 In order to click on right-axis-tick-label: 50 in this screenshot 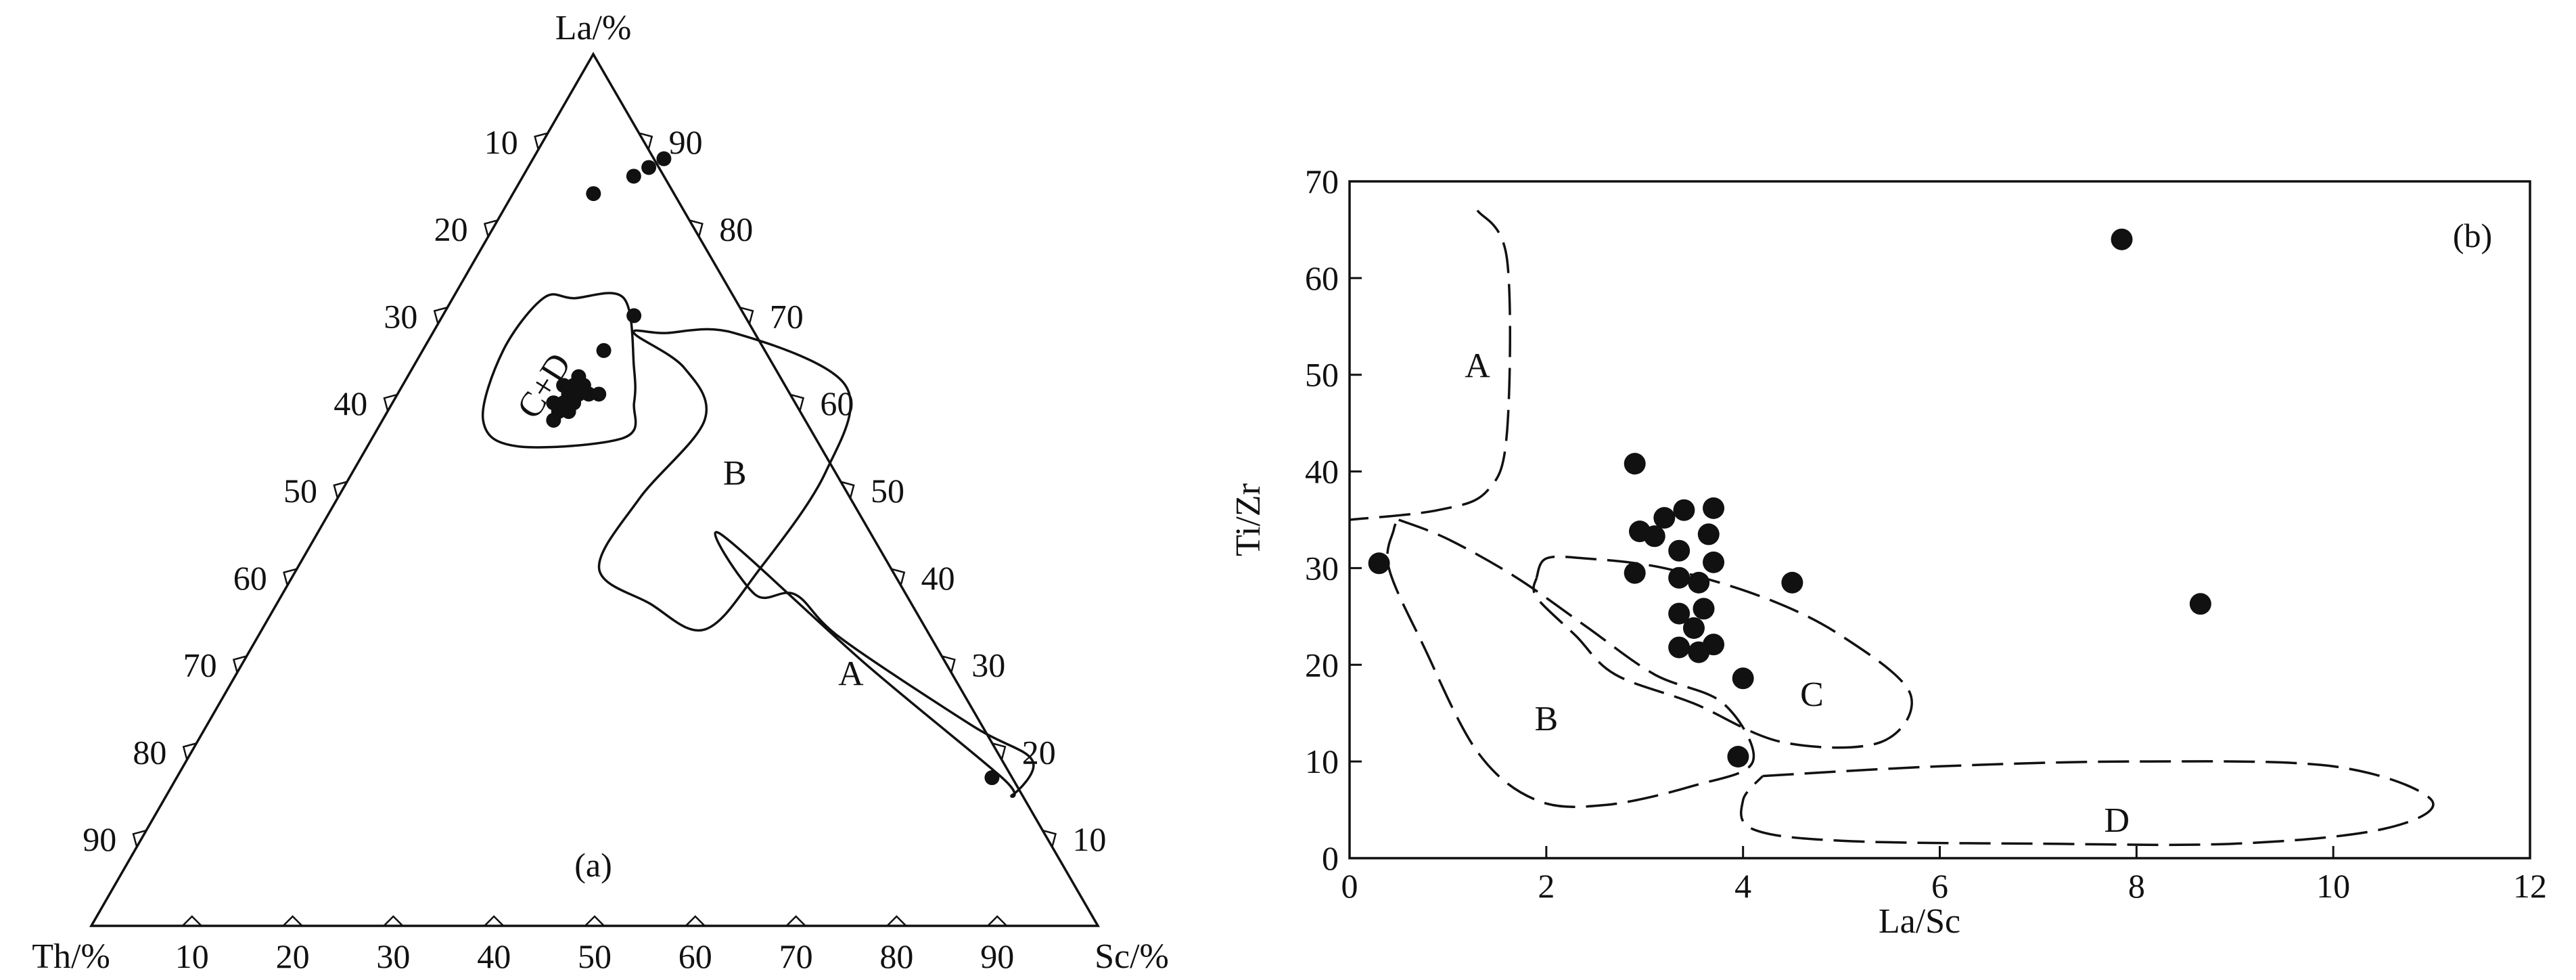, I will do `click(887, 491)`.